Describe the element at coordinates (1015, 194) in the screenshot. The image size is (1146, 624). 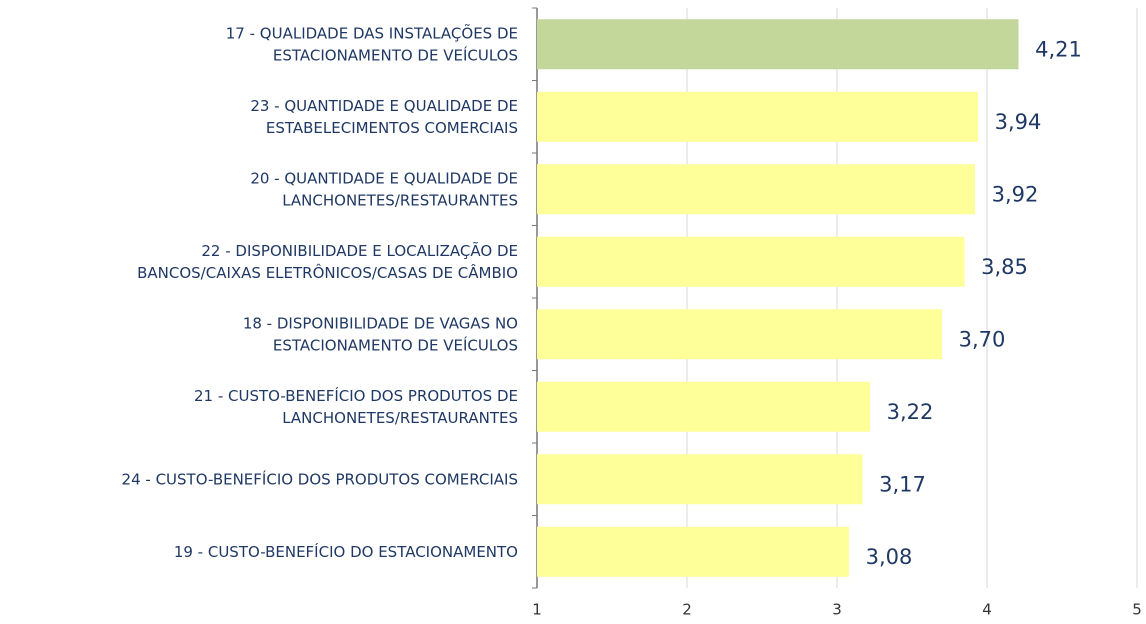
I see `value-label: 3,92` at that location.